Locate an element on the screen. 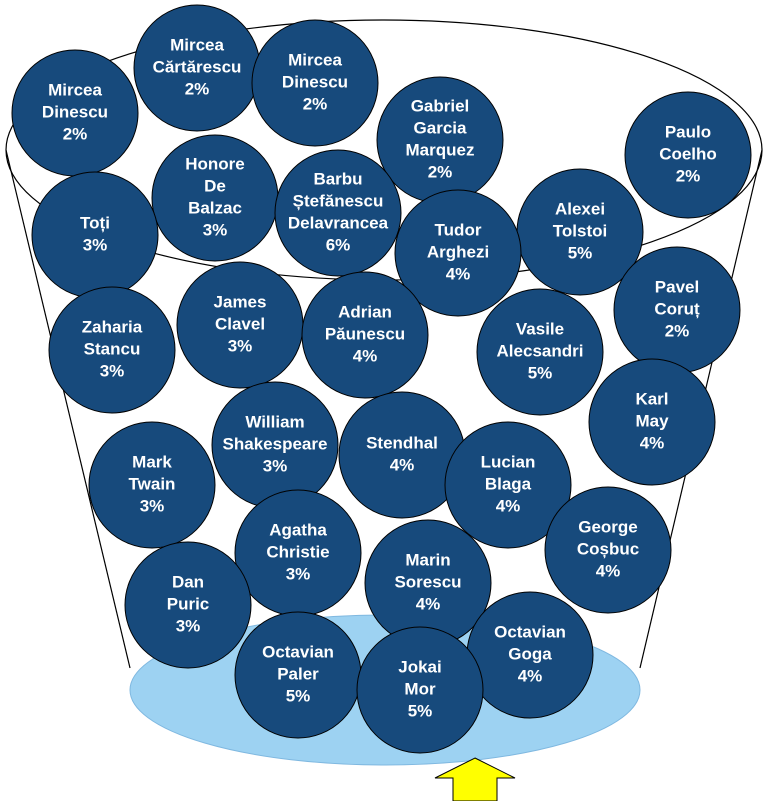 Image resolution: width=769 pixels, height=801 pixels. bubble-label: Coruț is located at coordinates (677, 308).